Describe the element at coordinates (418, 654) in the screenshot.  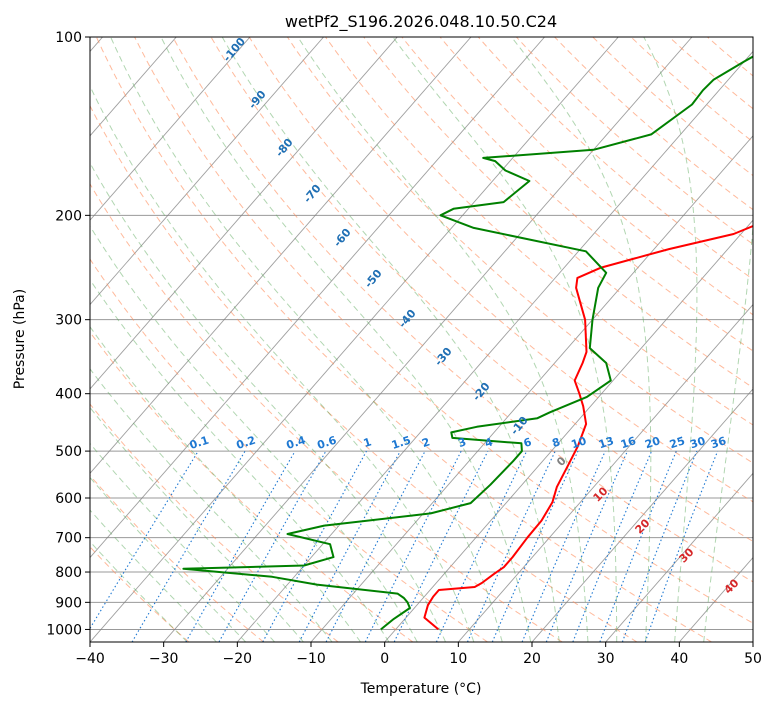
I see `x-axis: −40 −30 −20 −10 0 10 20 30 40 50` at that location.